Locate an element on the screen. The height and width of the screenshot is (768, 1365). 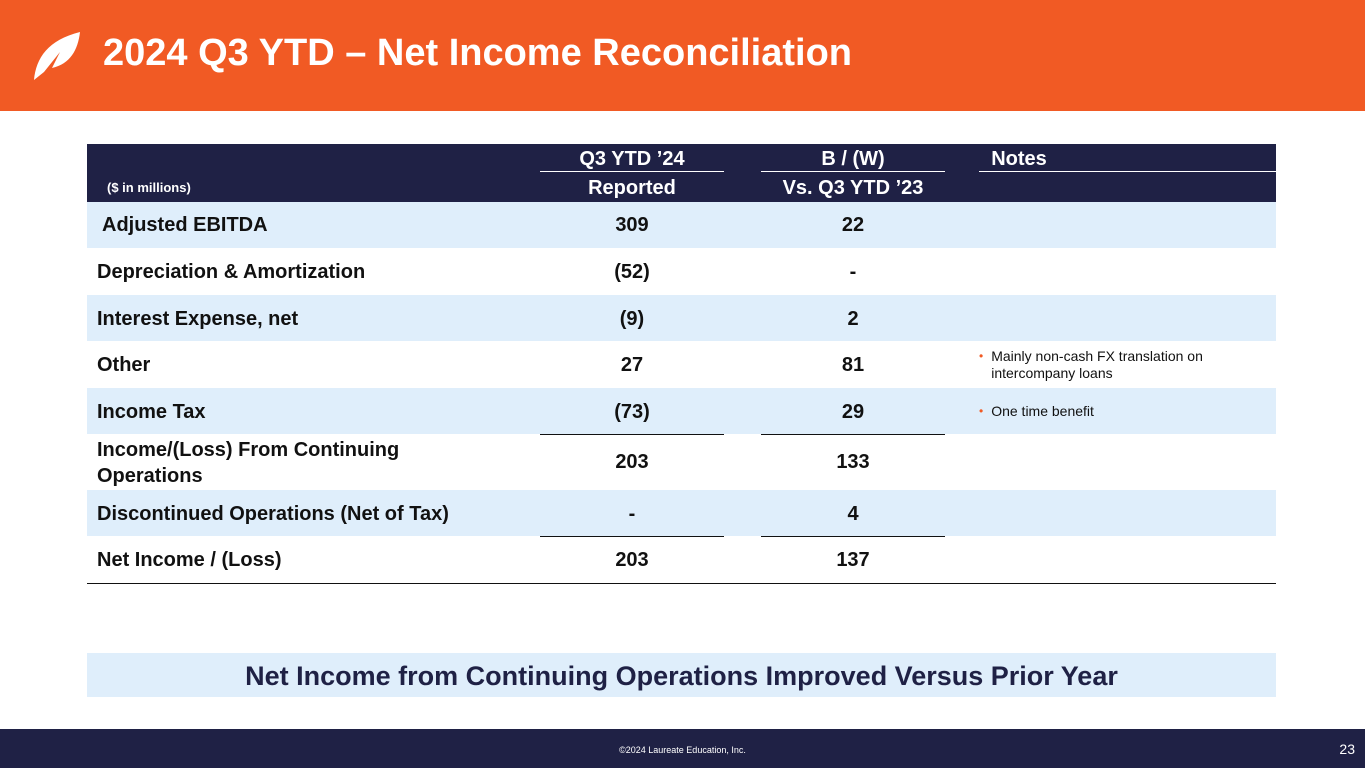
row-bw: - is located at coordinates (853, 272).